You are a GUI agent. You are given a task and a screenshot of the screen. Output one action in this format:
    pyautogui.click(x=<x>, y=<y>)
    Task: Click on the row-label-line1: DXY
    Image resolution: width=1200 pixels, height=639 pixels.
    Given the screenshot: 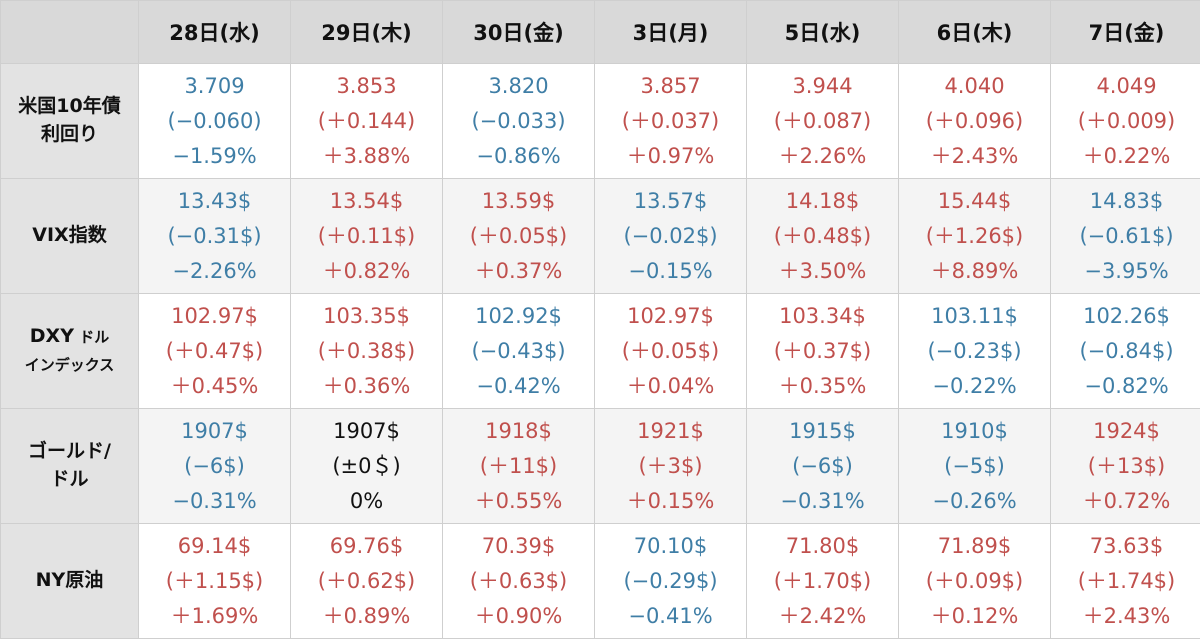 What is the action you would take?
    pyautogui.click(x=52, y=336)
    